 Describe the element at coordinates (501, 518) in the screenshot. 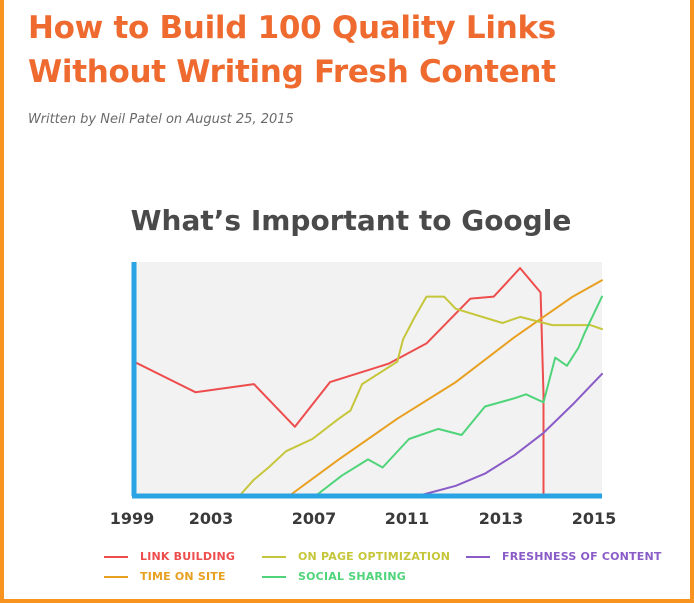

I see `x-tick-label: 2013` at that location.